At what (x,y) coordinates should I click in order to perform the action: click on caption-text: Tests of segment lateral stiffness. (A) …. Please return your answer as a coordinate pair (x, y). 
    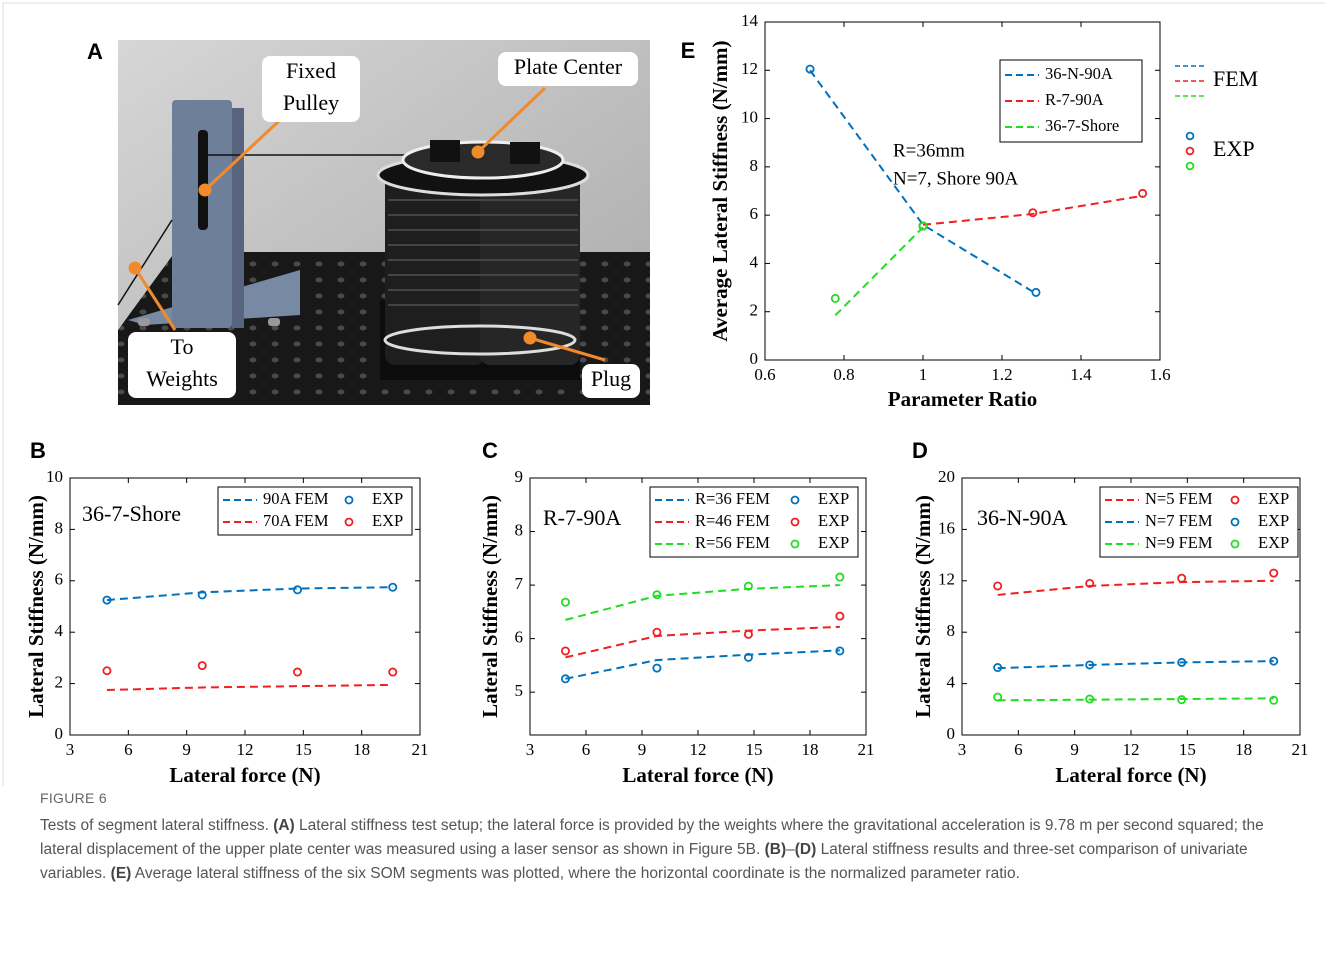
    Looking at the image, I should click on (674, 850).